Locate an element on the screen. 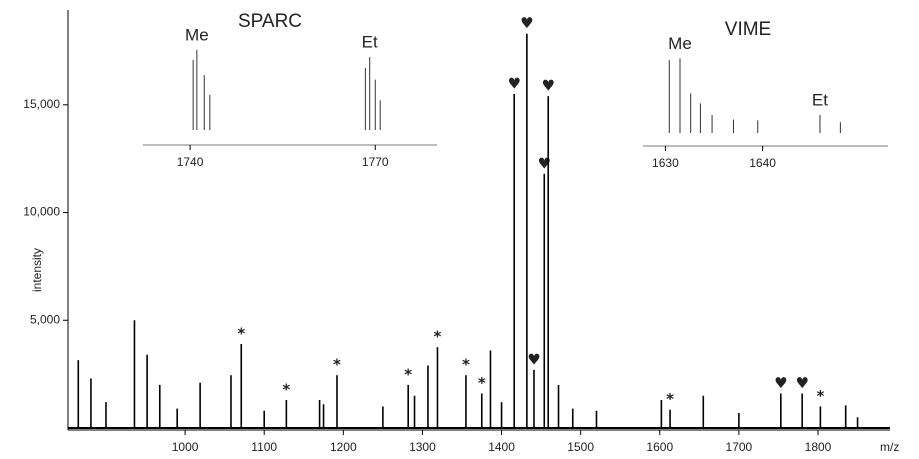  x-tick-label: 1200 is located at coordinates (343, 447).